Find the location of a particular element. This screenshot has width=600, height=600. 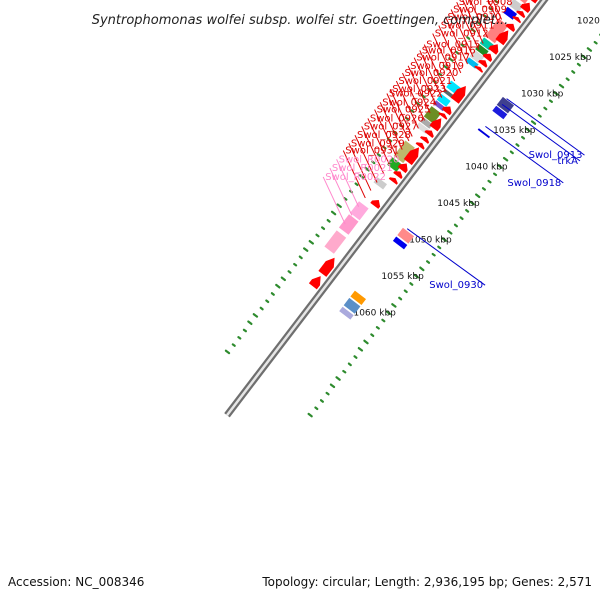

gene-label: Swol_0919 is located at coordinates (437, 66).